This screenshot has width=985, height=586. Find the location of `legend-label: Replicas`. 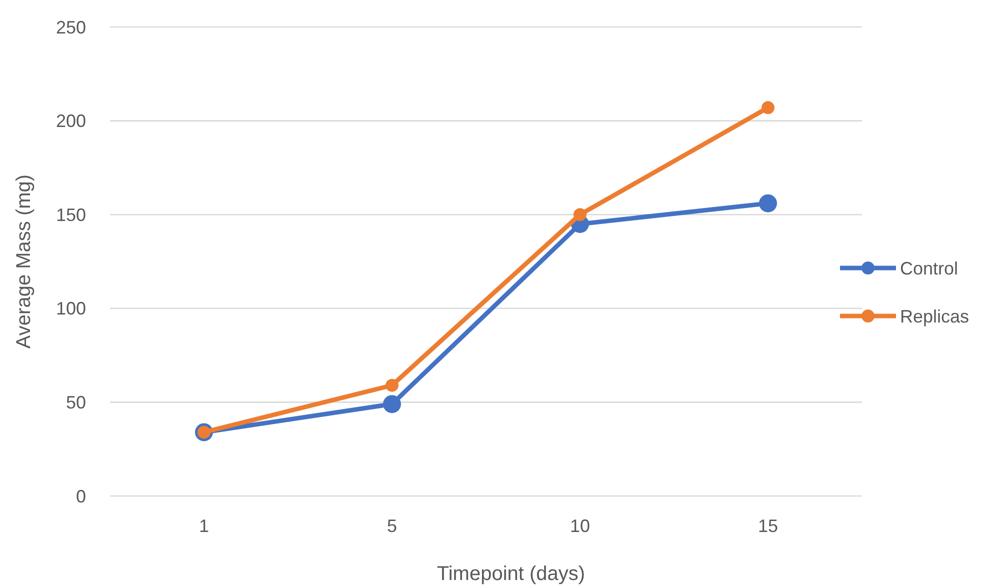

legend-label: Replicas is located at coordinates (935, 316).